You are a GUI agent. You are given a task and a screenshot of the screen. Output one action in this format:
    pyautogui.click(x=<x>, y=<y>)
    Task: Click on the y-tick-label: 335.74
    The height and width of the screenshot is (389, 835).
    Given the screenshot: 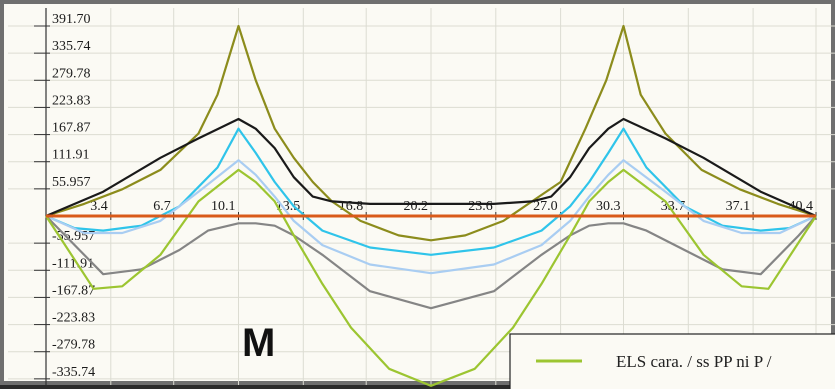 What is the action you would take?
    pyautogui.click(x=71, y=46)
    